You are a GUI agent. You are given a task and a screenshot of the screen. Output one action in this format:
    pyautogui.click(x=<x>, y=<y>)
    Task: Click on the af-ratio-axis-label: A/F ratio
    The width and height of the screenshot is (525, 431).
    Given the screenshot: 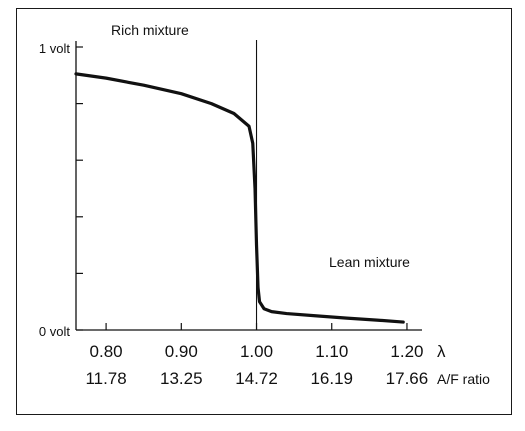 What is the action you would take?
    pyautogui.click(x=463, y=379)
    